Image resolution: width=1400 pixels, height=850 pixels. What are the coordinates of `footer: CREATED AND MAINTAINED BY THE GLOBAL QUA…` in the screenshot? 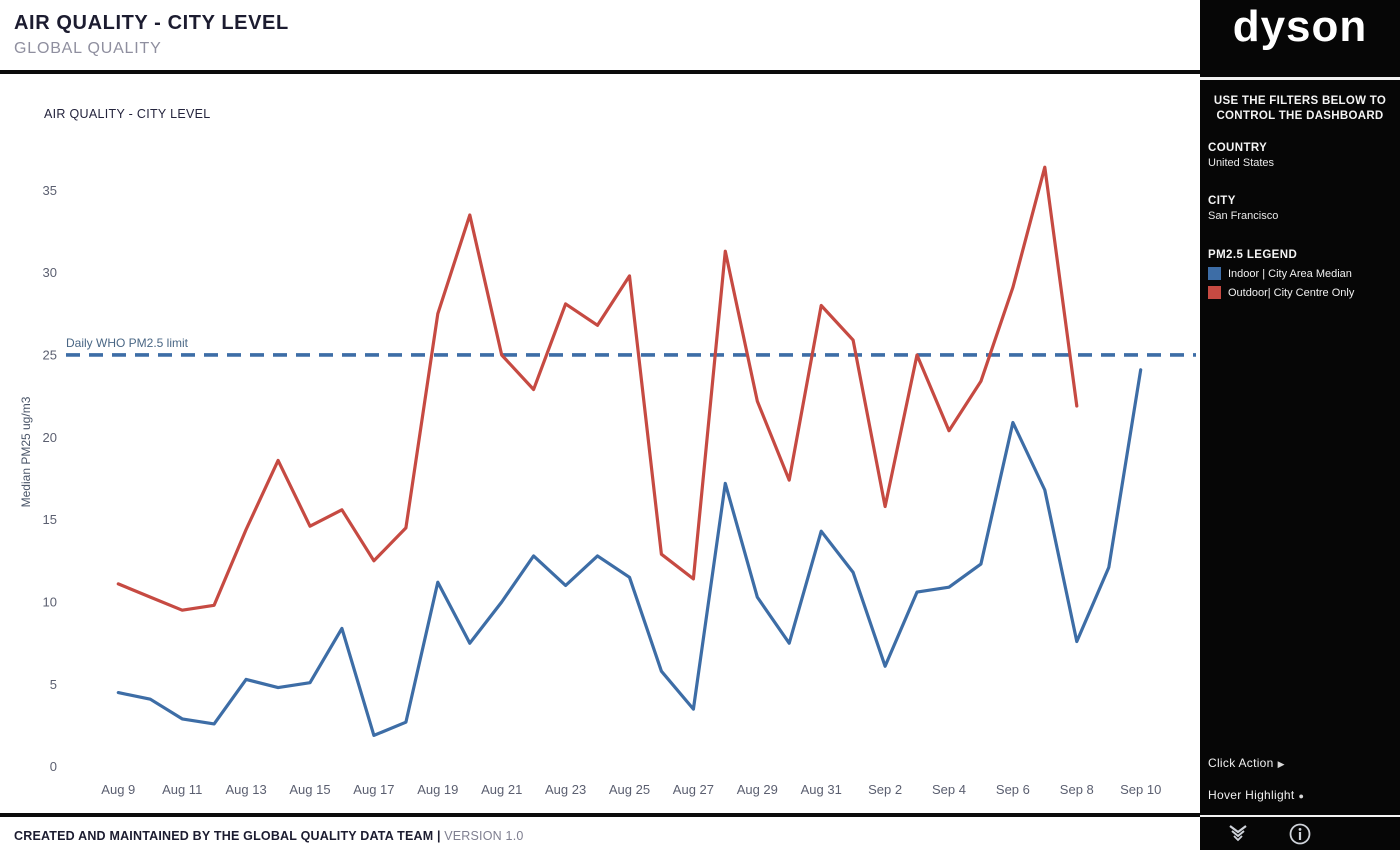 It's located at (269, 836).